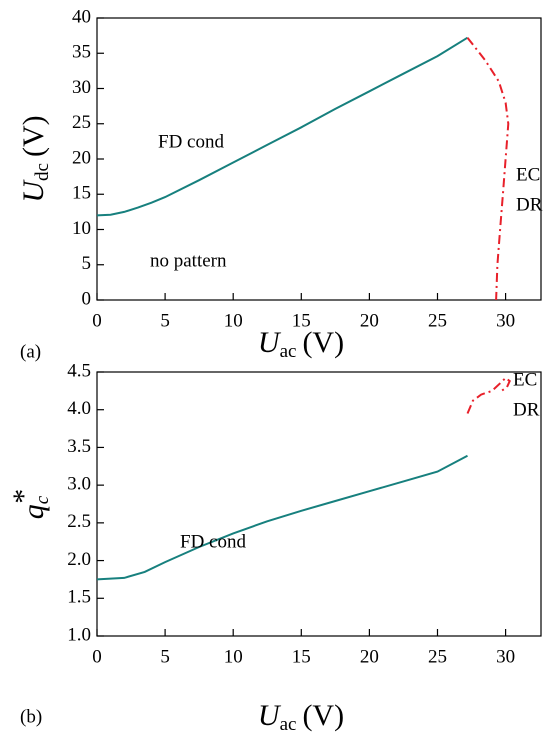  I want to click on y-axis-label: qc*, so click(30, 504).